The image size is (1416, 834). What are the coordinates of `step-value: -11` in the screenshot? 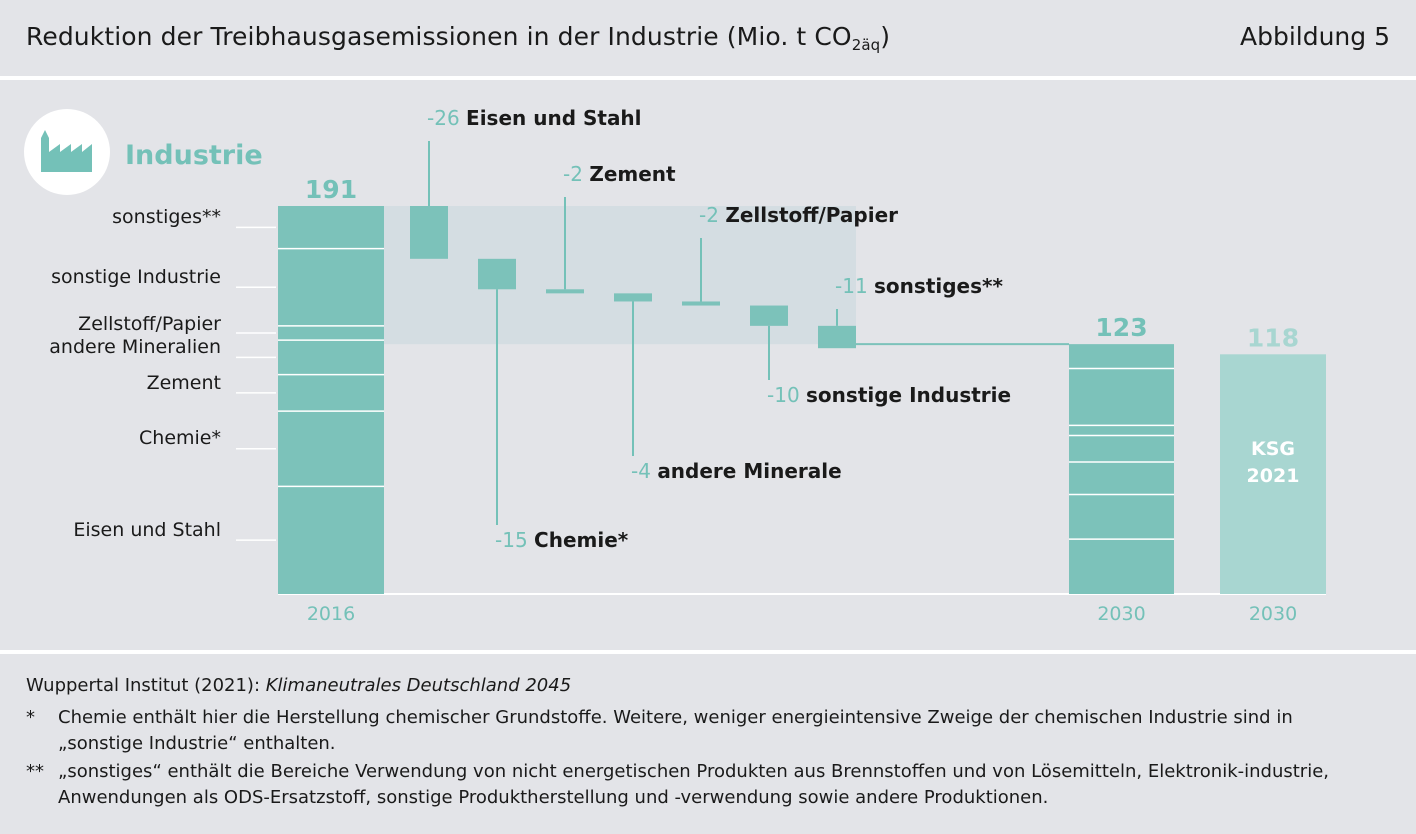 It's located at (854, 286).